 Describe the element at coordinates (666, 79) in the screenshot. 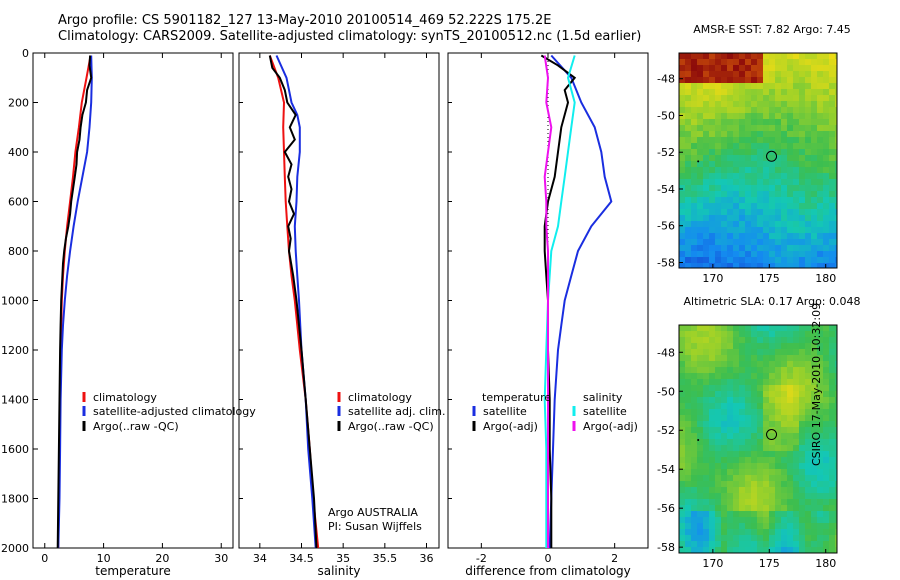

I see `map-y-tick-label: -48` at that location.